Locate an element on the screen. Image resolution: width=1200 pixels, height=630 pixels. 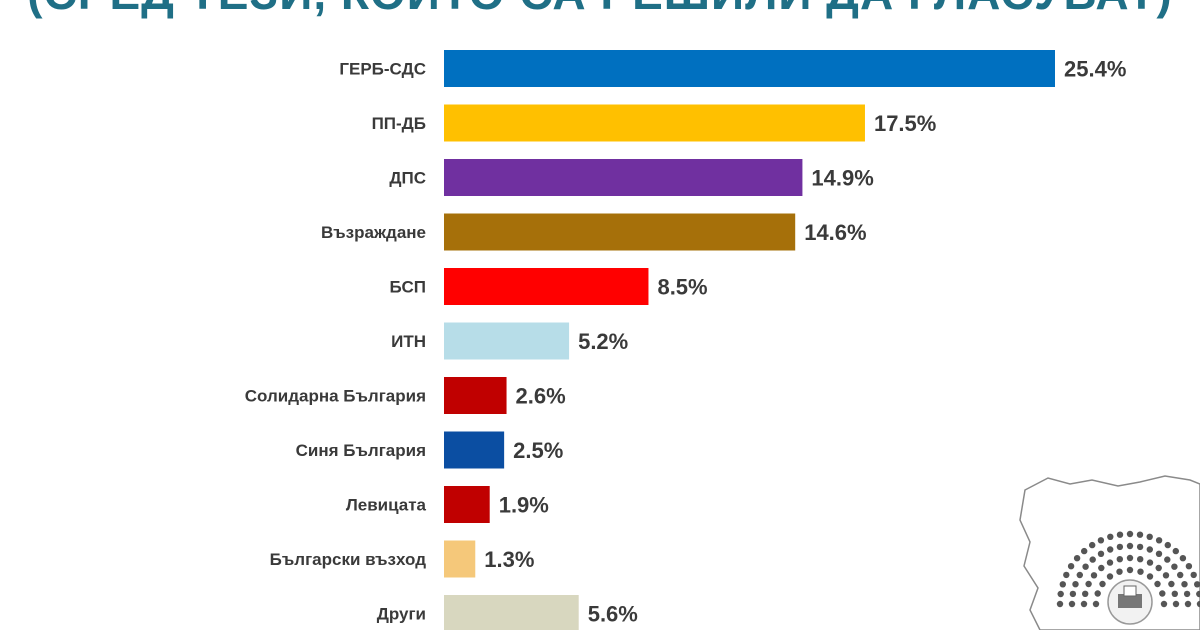
chart-title: (СРЕД ТЕЗИ, КОИТО СА РЕШИЛИ ДА ГЛАСУВАТ) is located at coordinates (600, 10).